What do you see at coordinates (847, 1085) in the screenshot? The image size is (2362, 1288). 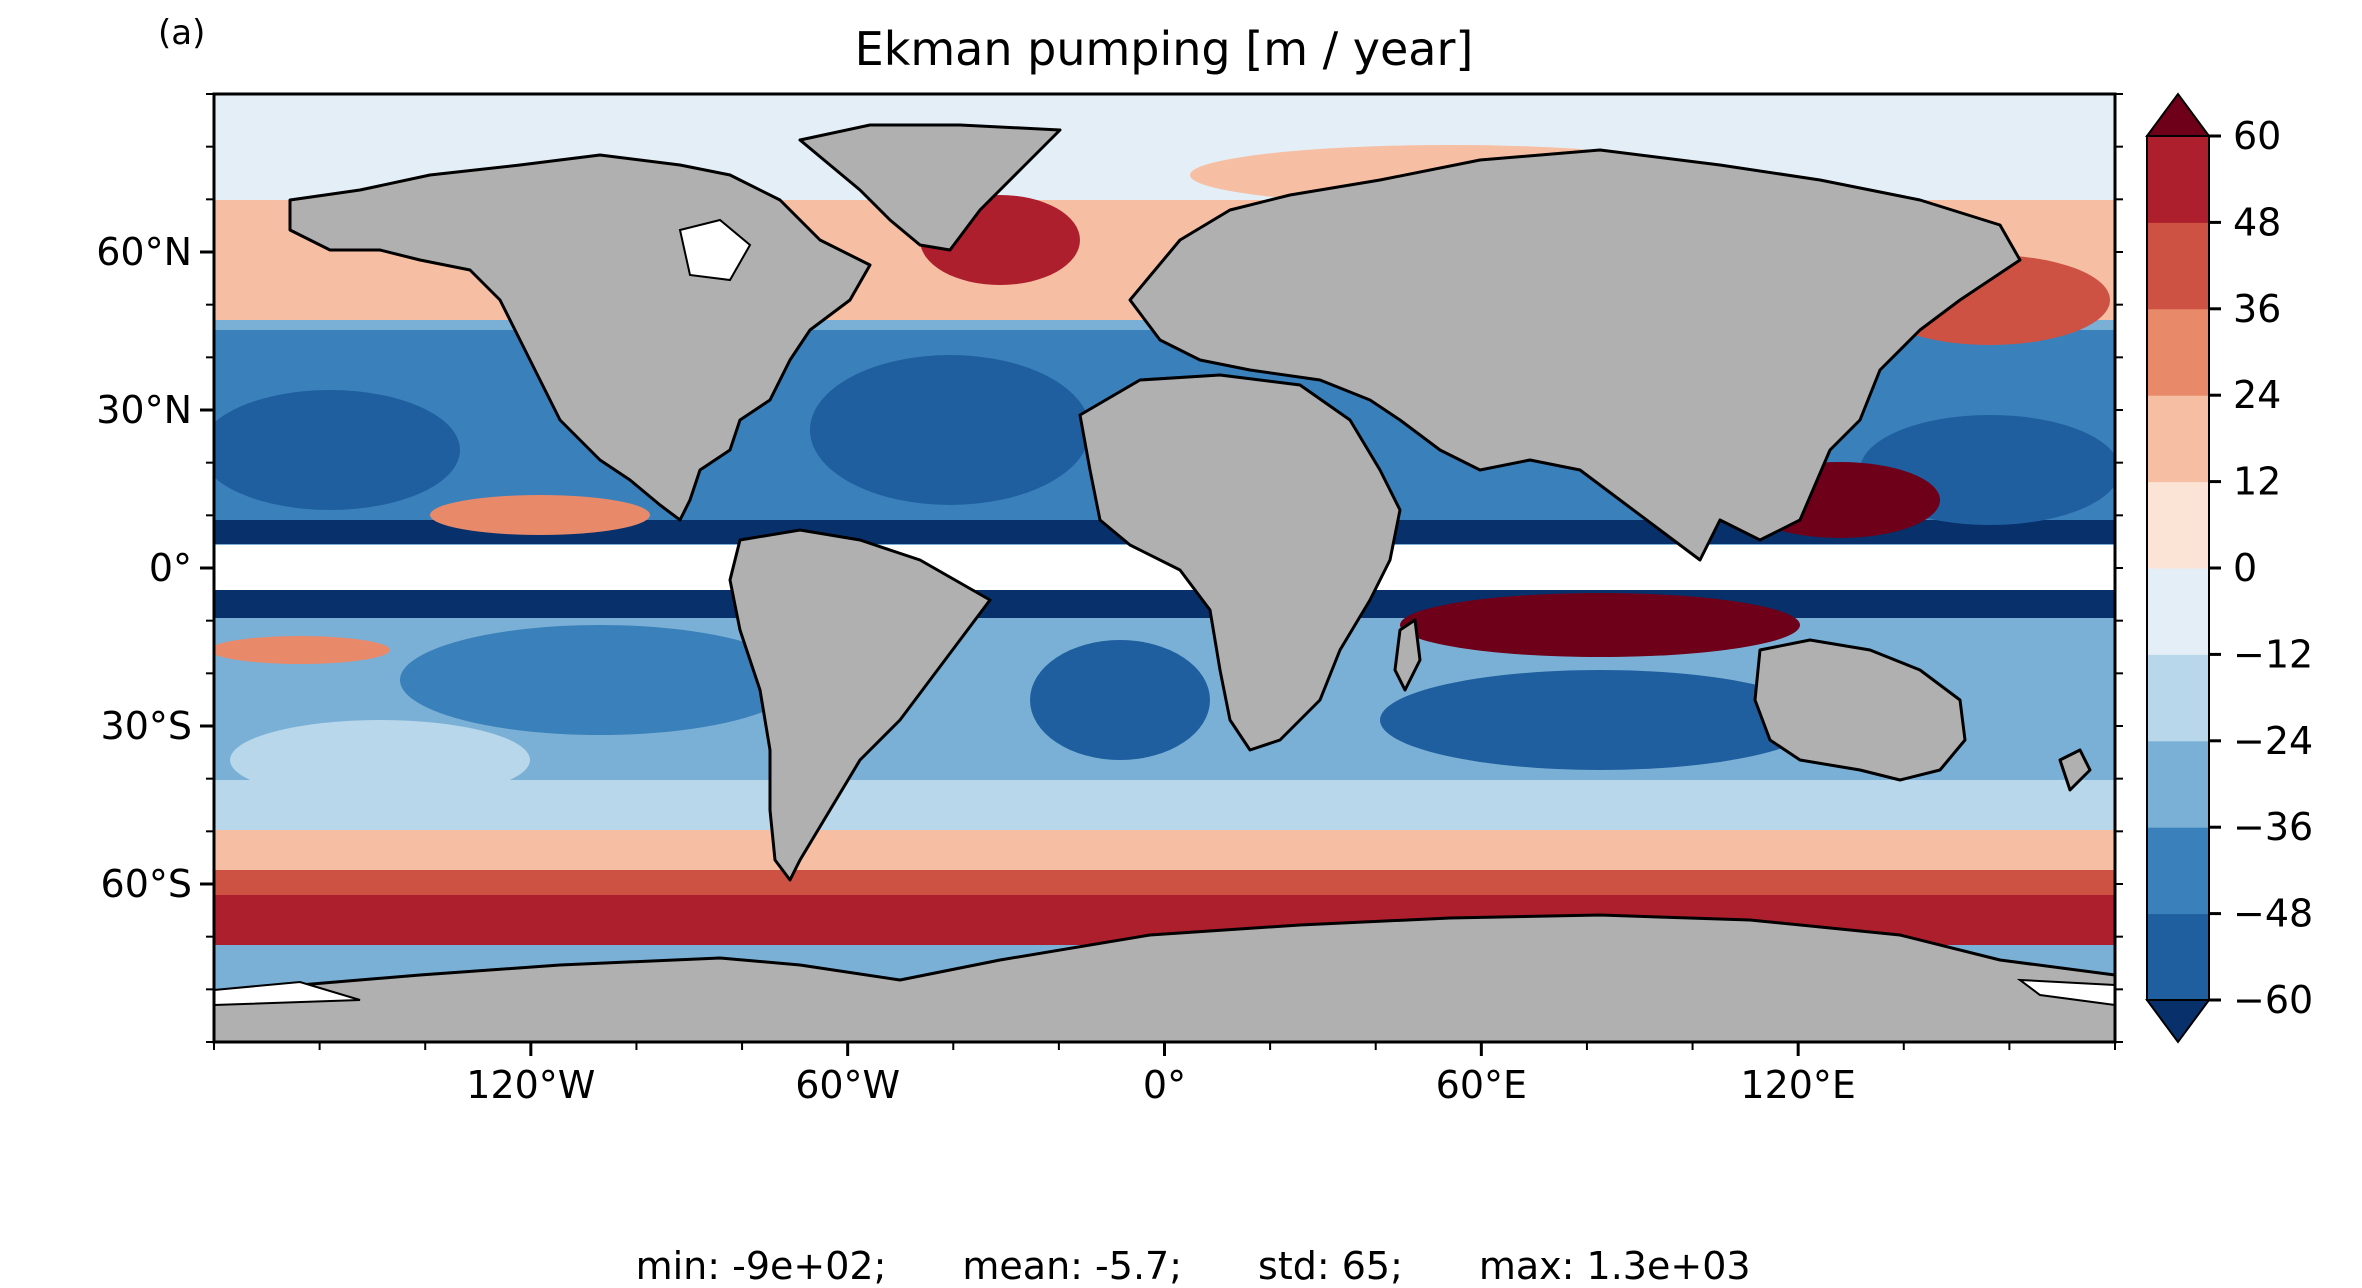 I see `x-tick-label: 60°W` at bounding box center [847, 1085].